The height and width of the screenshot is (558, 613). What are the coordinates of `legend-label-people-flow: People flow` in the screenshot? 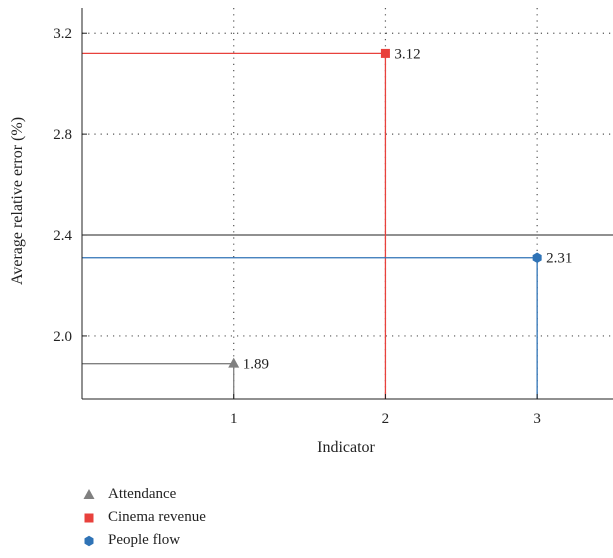 It's located at (144, 540).